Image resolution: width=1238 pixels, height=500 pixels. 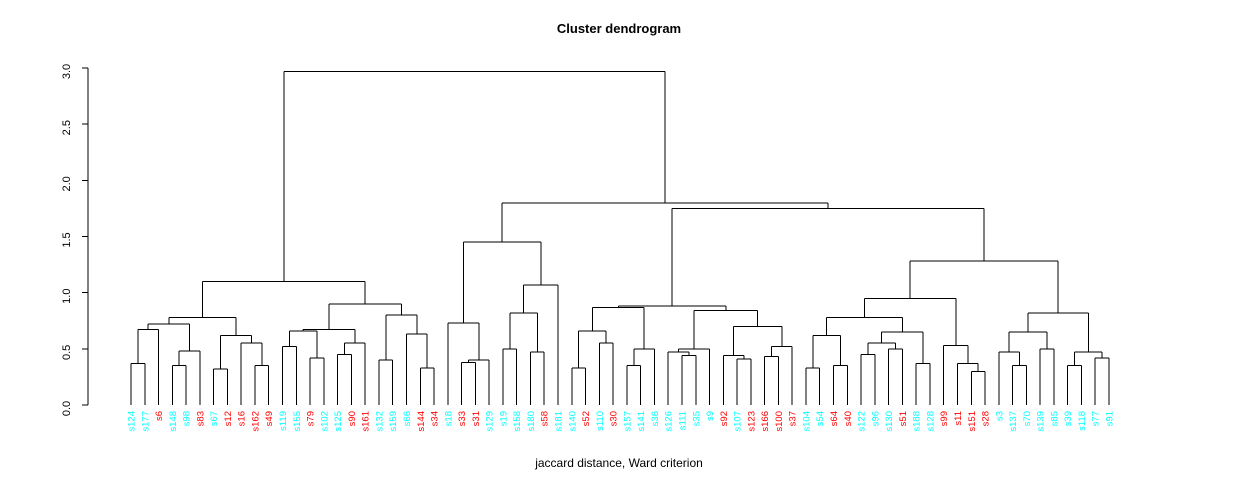 What do you see at coordinates (503, 418) in the screenshot?
I see `leaf-label: s19` at bounding box center [503, 418].